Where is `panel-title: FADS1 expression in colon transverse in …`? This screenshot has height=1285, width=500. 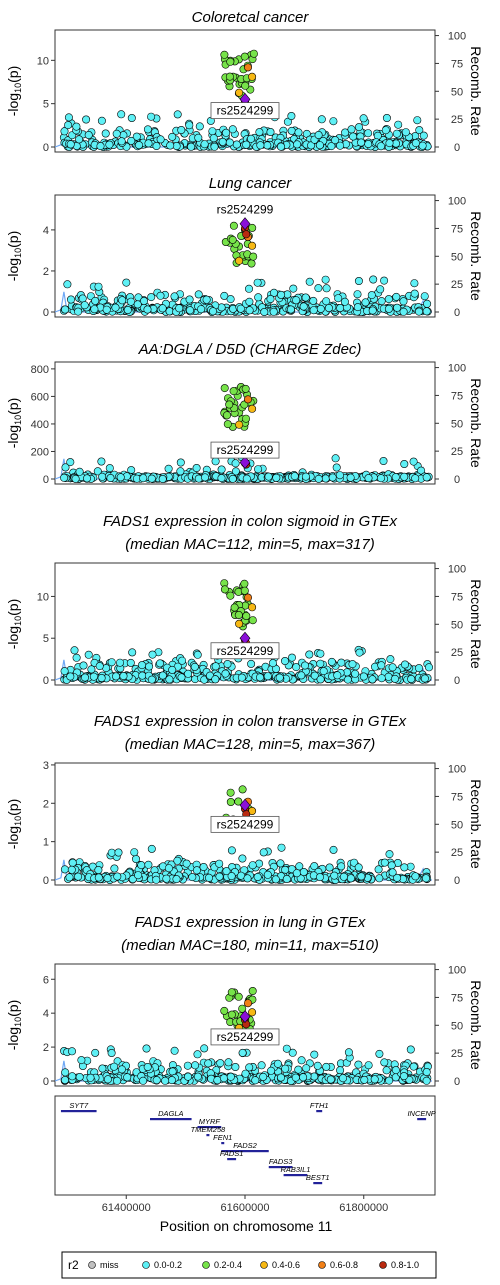
panel-title: FADS1 expression in colon transverse in … is located at coordinates (250, 721).